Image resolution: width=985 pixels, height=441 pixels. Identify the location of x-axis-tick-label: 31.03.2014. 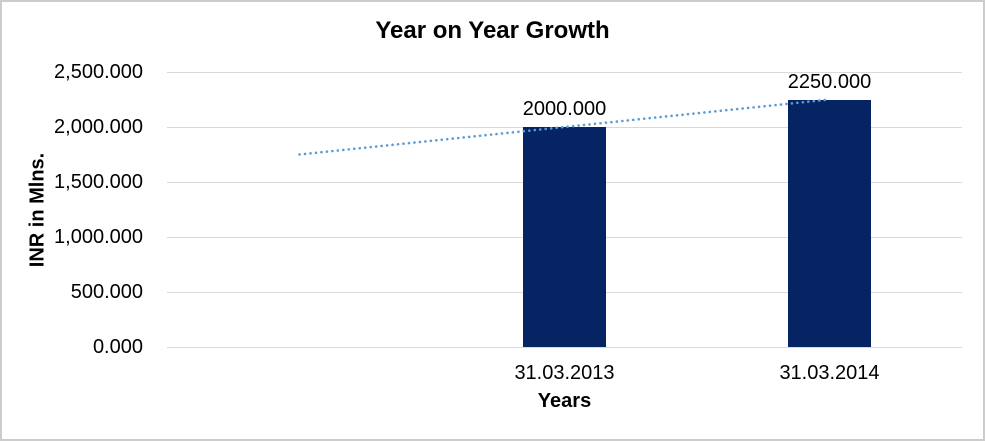
(829, 373).